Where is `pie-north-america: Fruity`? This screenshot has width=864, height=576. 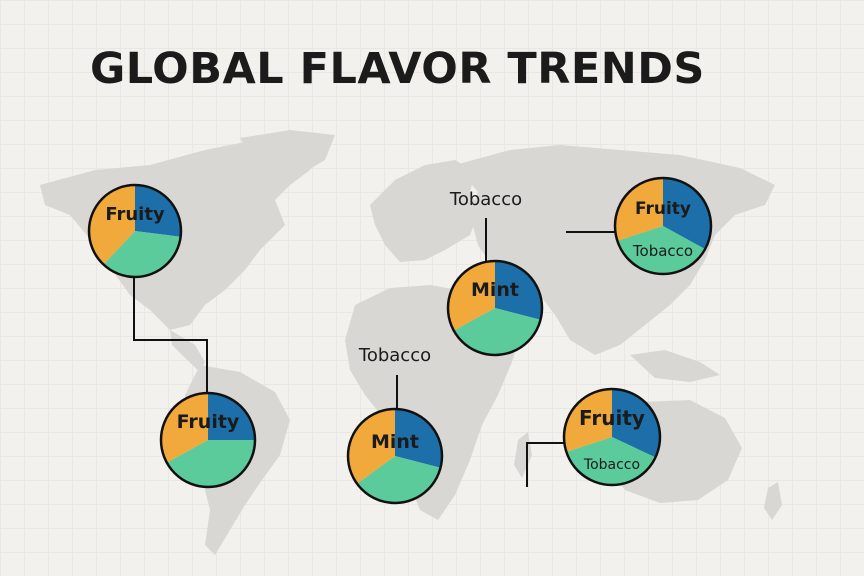
pie-north-america: Fruity is located at coordinates (135, 231).